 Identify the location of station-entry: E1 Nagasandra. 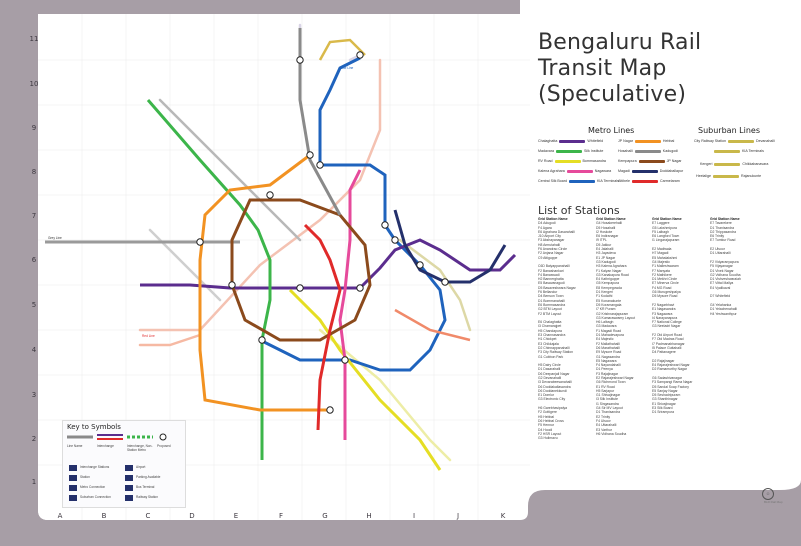
(664, 309).